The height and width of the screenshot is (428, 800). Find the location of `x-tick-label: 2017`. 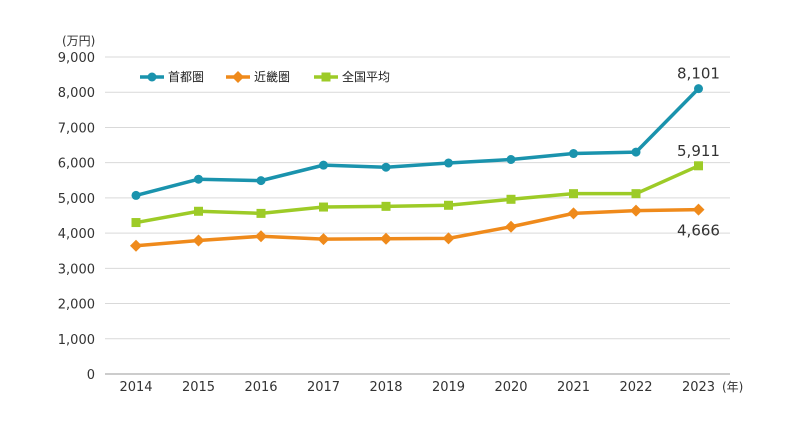

x-tick-label: 2017 is located at coordinates (323, 387).